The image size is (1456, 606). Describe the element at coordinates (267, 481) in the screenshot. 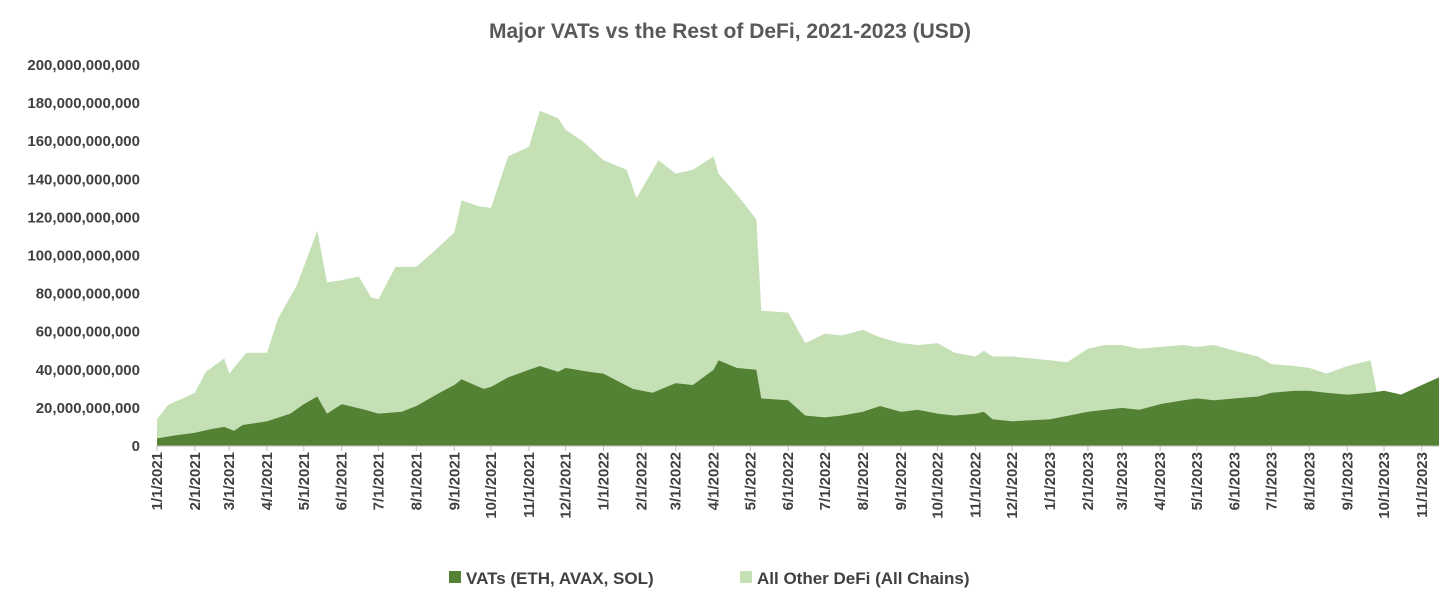

I see `x-tick-label: 4/1/2021` at that location.